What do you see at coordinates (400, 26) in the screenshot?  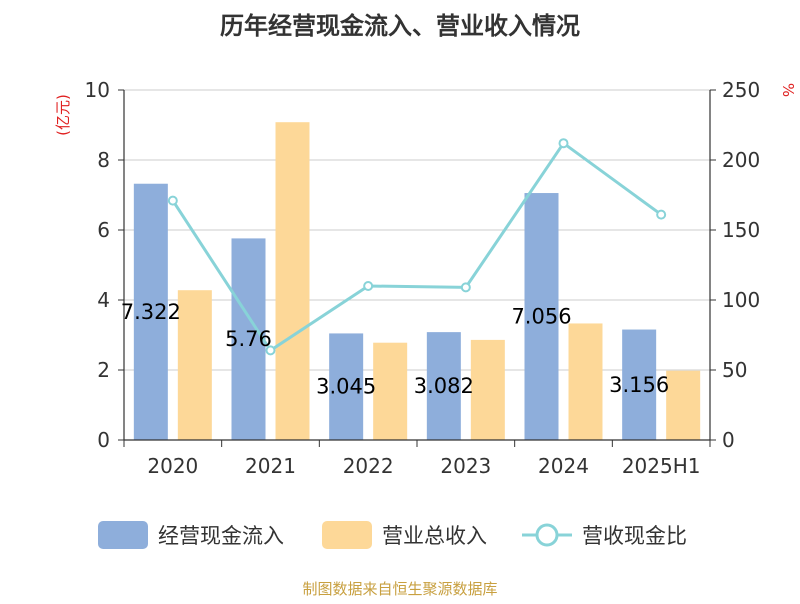 I see `chart-title: 历年经营现金流入、营业收入情况` at bounding box center [400, 26].